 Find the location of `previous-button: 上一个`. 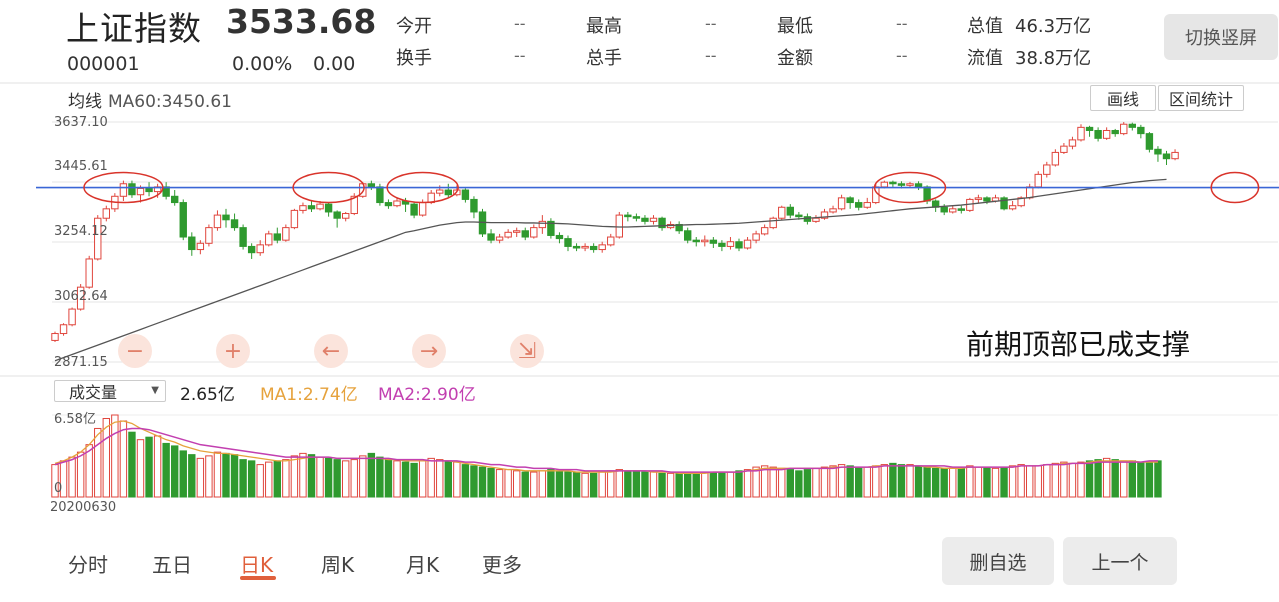

previous-button: 上一个 is located at coordinates (1120, 561).